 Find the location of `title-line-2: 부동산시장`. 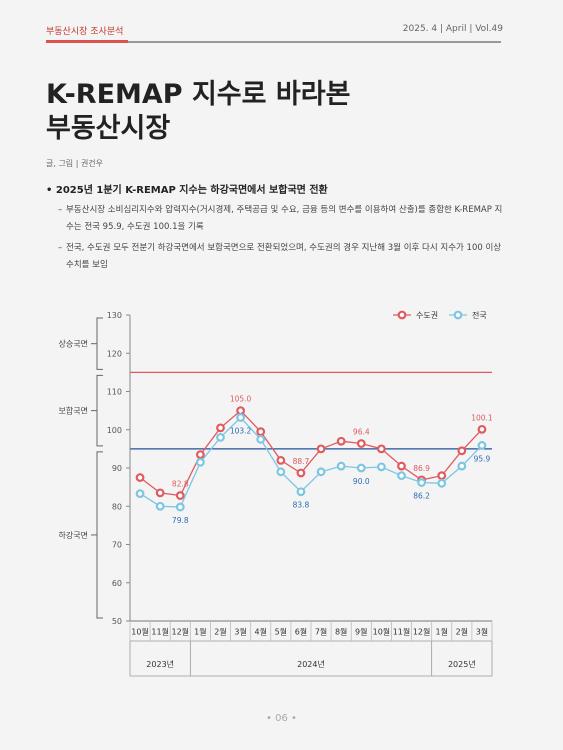

title-line-2: 부동산시장 is located at coordinates (108, 128).